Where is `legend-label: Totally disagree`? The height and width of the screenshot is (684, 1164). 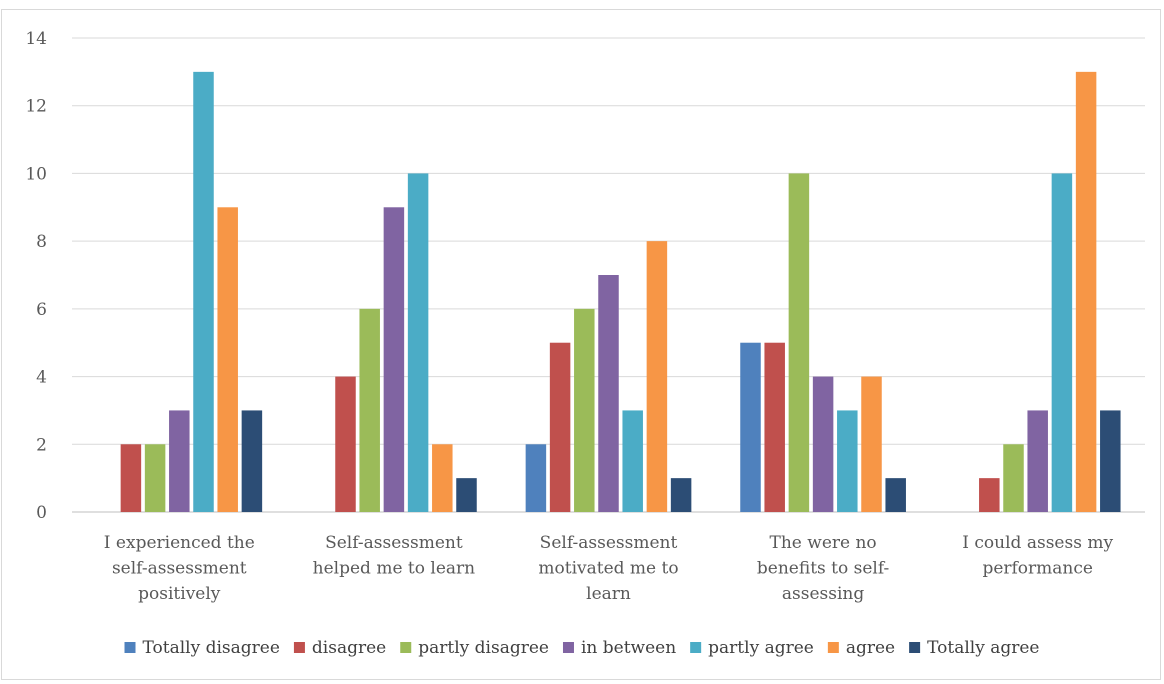 legend-label: Totally disagree is located at coordinates (211, 648).